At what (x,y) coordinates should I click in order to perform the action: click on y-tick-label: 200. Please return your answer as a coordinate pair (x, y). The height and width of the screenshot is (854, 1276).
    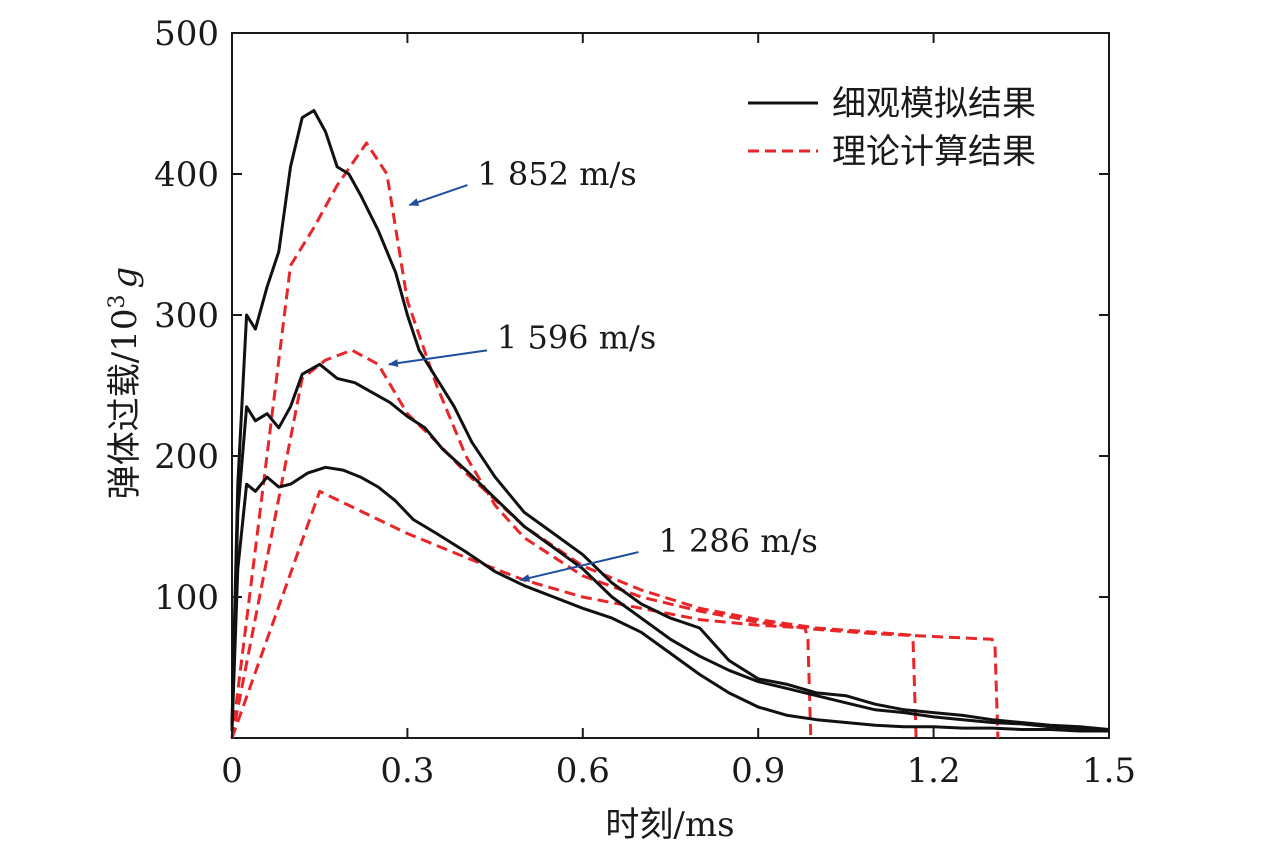
    Looking at the image, I should click on (186, 457).